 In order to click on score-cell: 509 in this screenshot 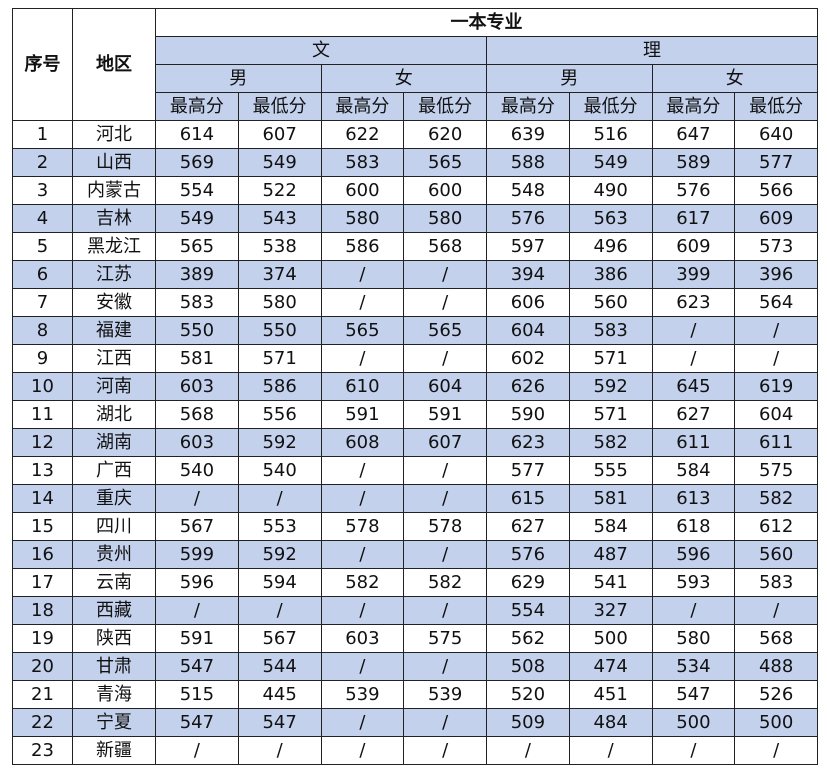, I will do `click(528, 722)`.